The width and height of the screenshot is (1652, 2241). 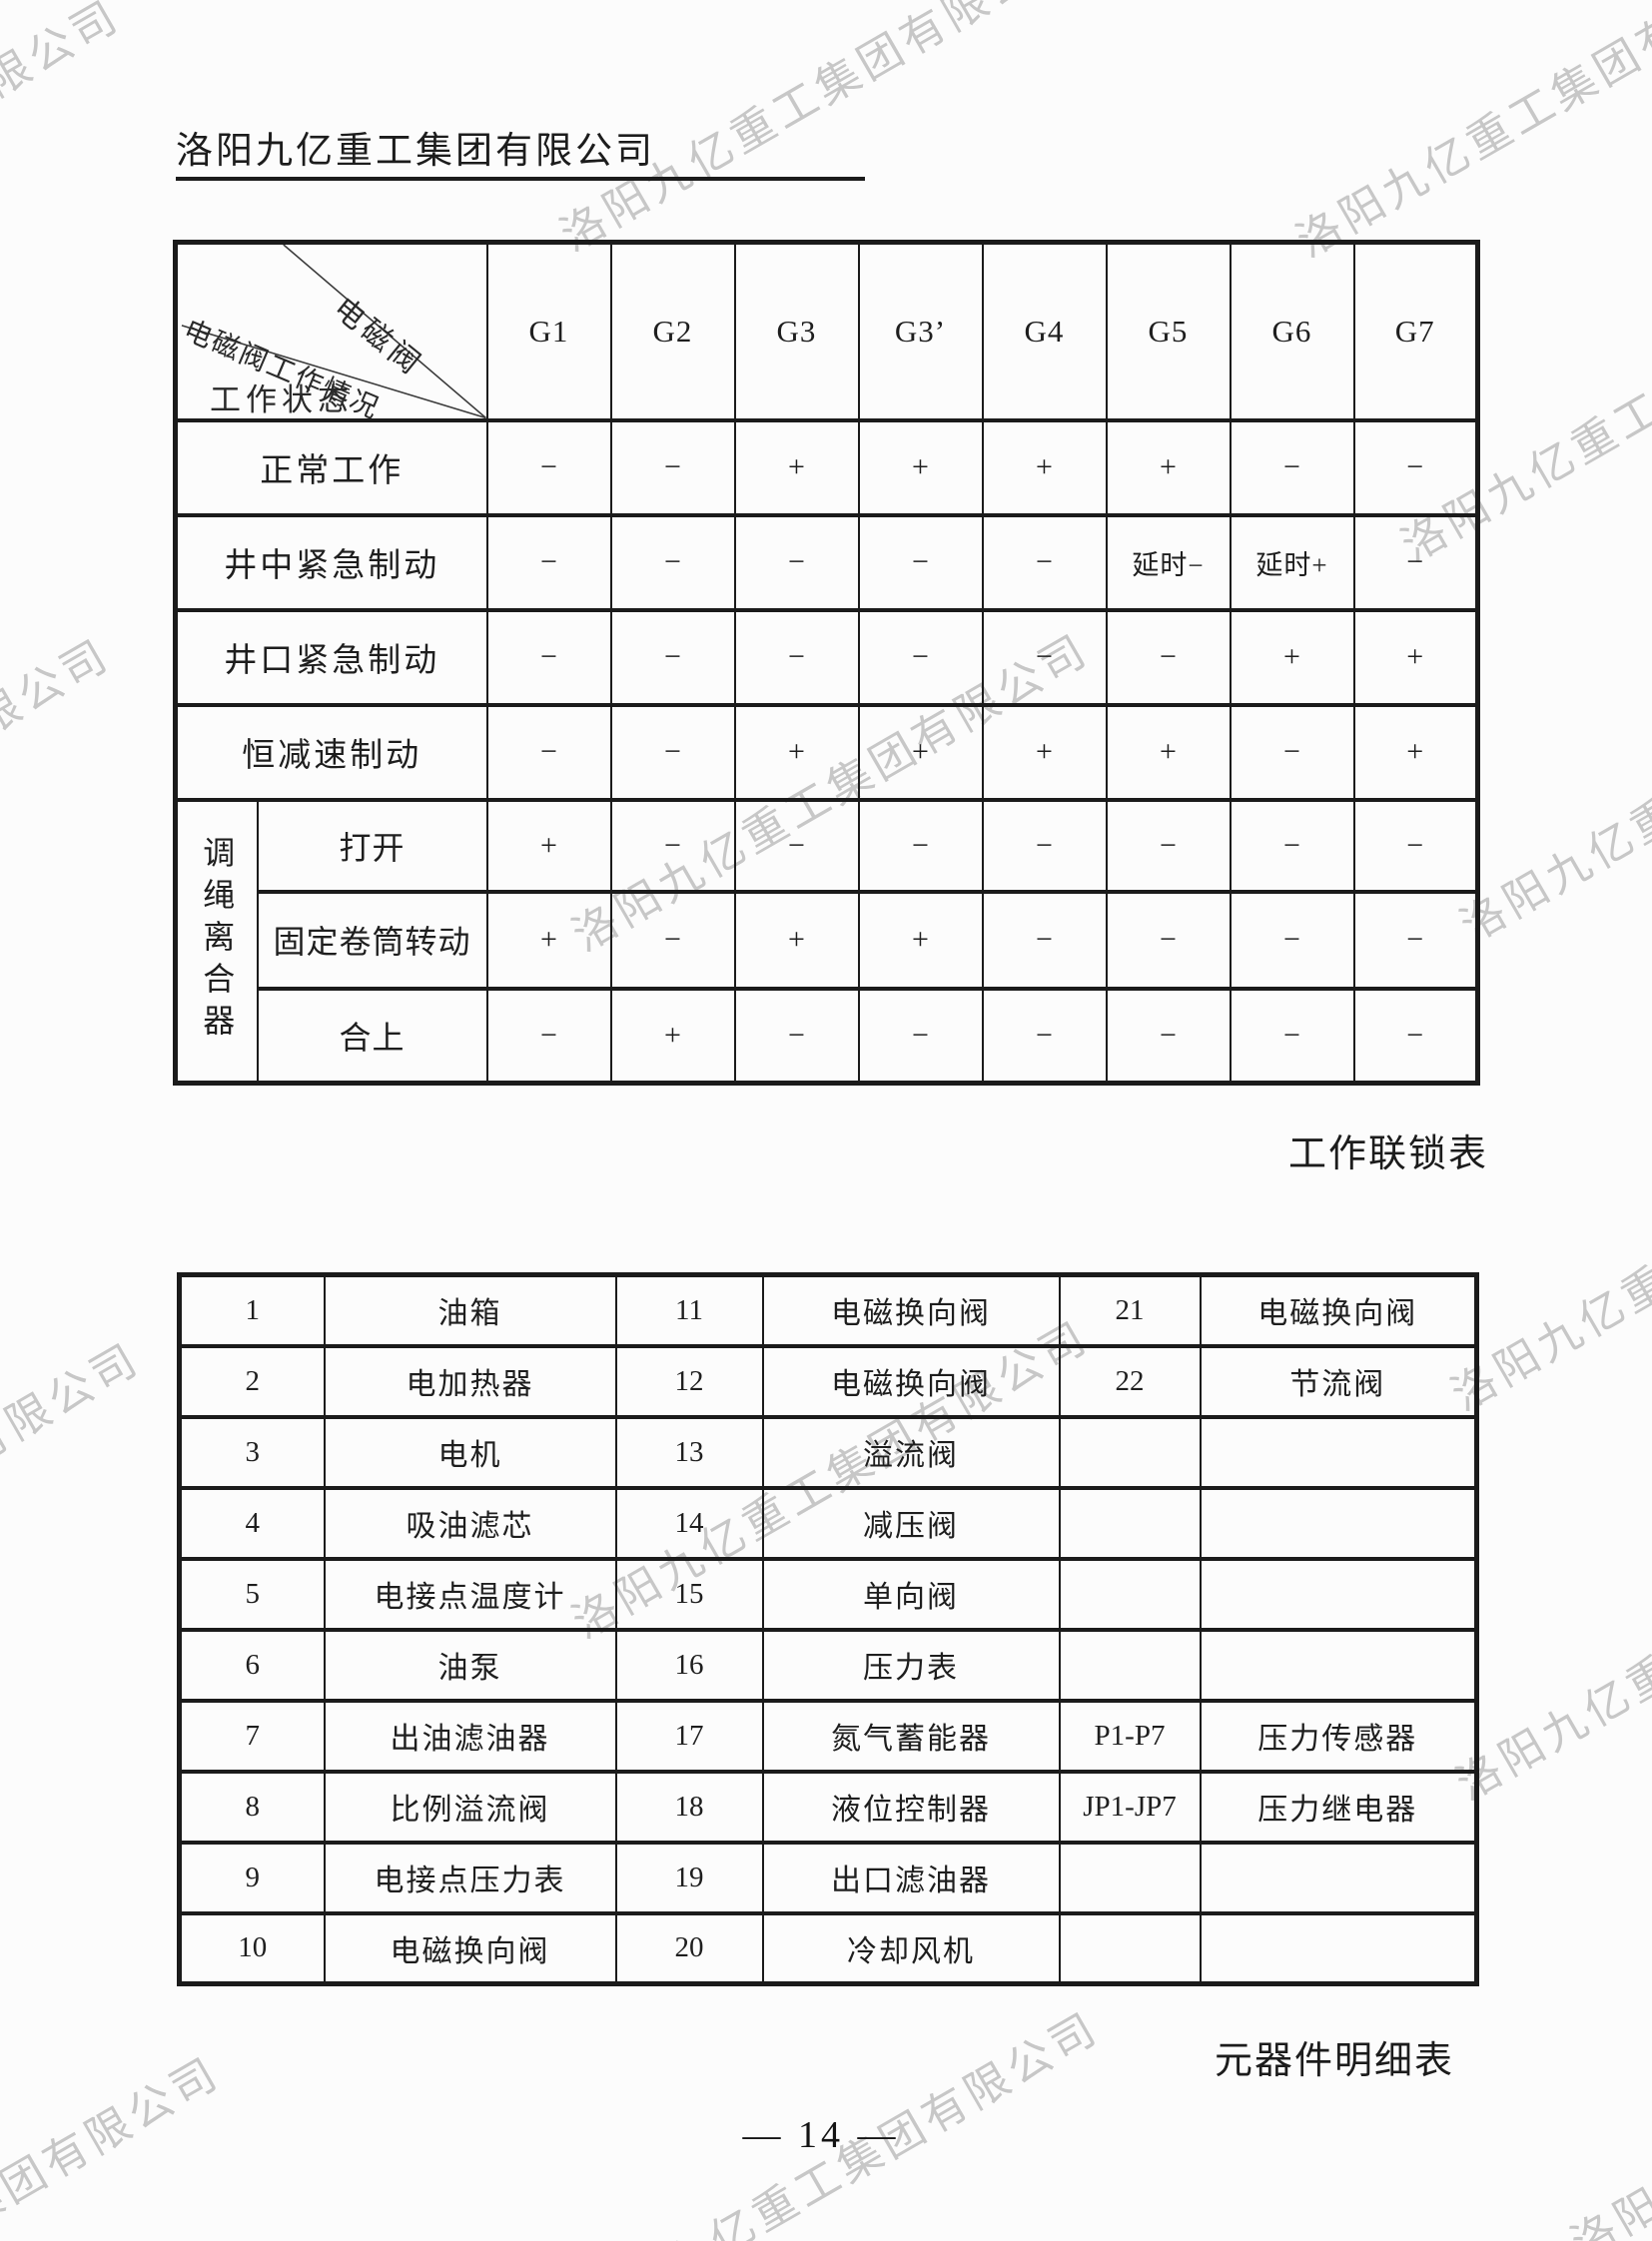 I want to click on column-header-6: G5, so click(x=1168, y=331).